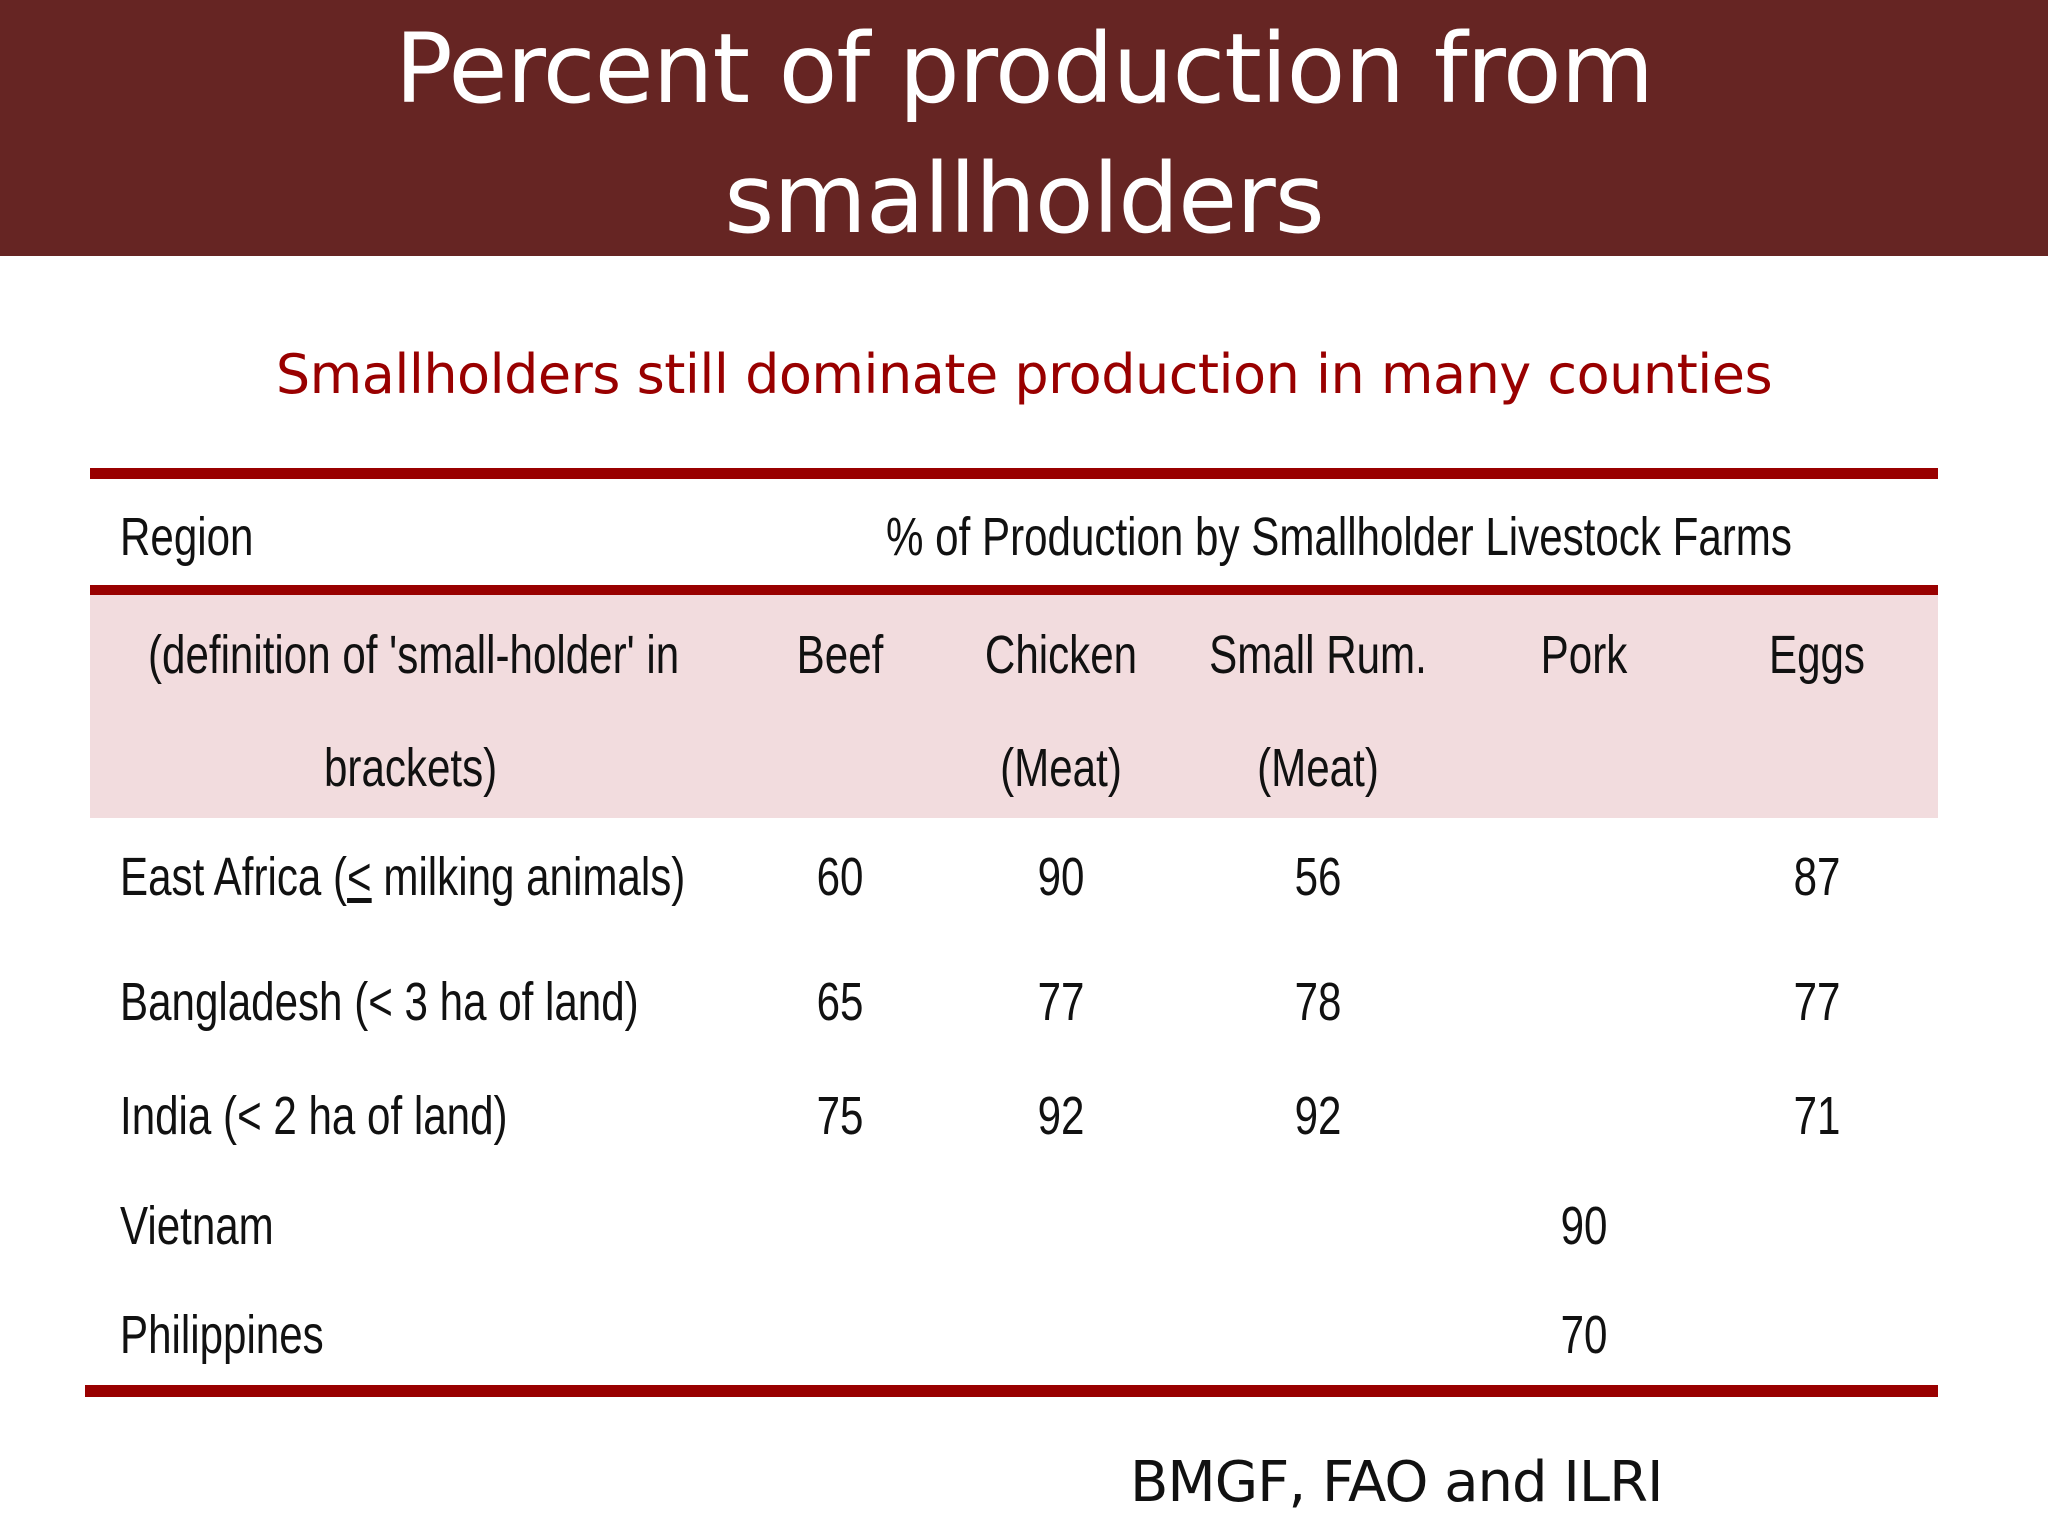 The height and width of the screenshot is (1536, 2048). Describe the element at coordinates (840, 877) in the screenshot. I see `cell-beef: 60` at that location.